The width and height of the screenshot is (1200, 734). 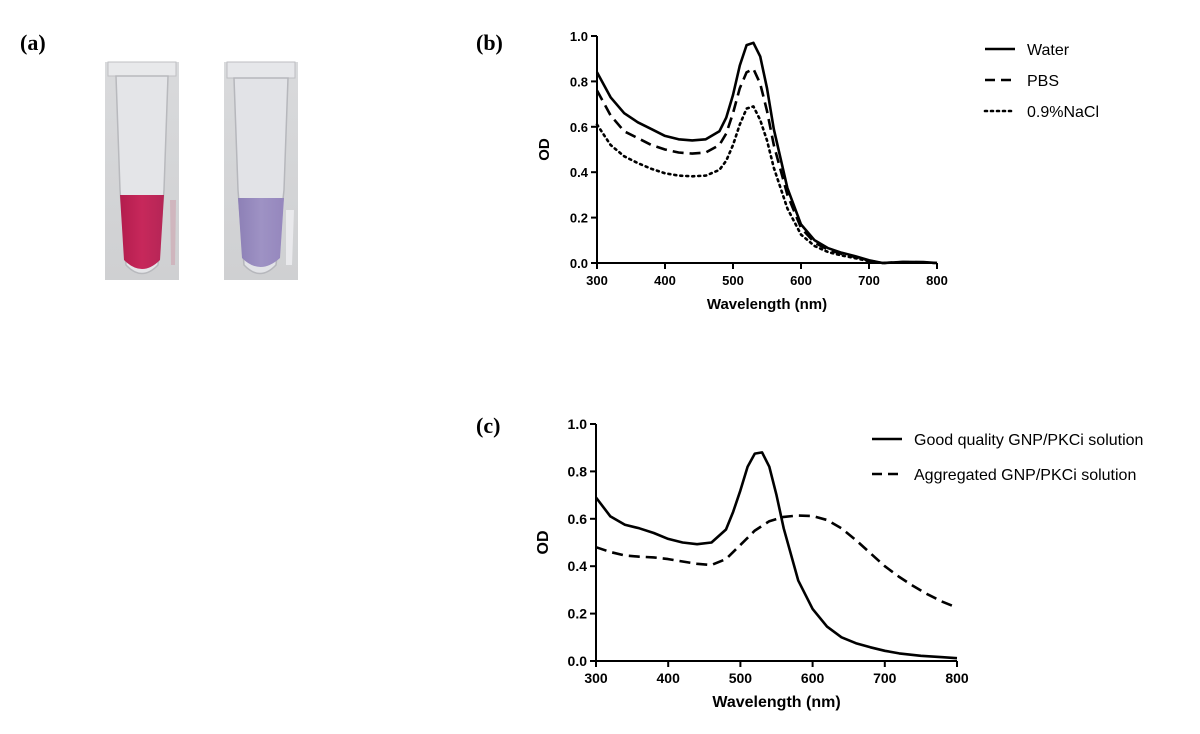 What do you see at coordinates (201, 170) in the screenshot?
I see `tube-photo` at bounding box center [201, 170].